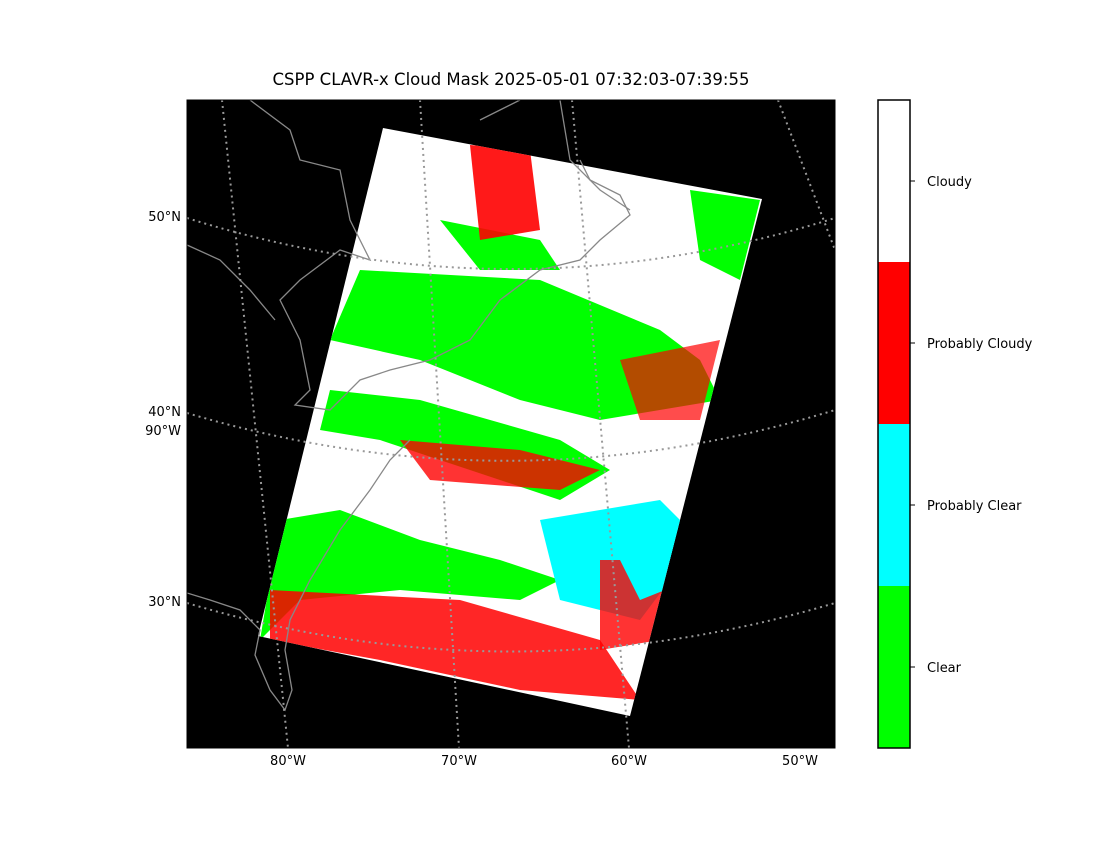  I want to click on lon-label: 90°W, so click(163, 431).